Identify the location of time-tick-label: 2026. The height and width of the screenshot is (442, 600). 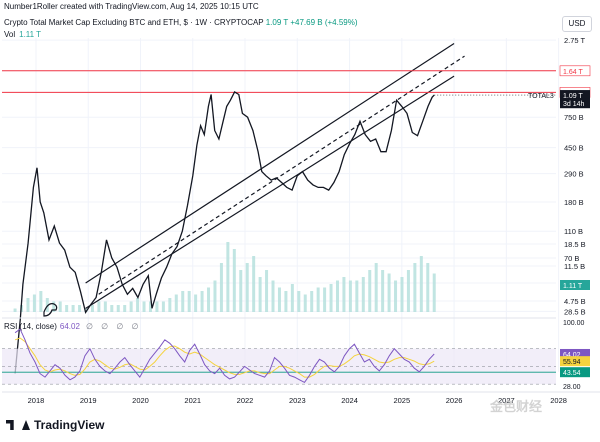
(454, 400).